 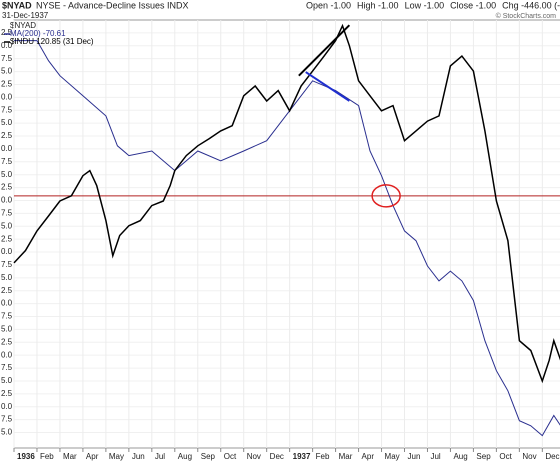 I want to click on legend-label: $INDU 120.85 (31 Dec), so click(x=52, y=41).